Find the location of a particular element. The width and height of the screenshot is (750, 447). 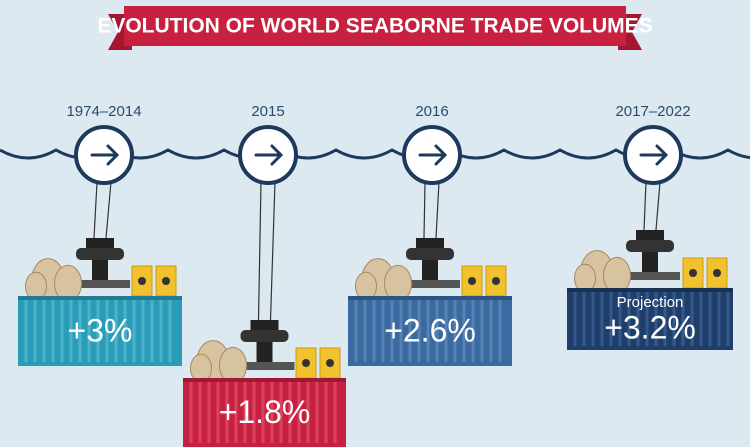

growth-value: +3.2% is located at coordinates (650, 327).